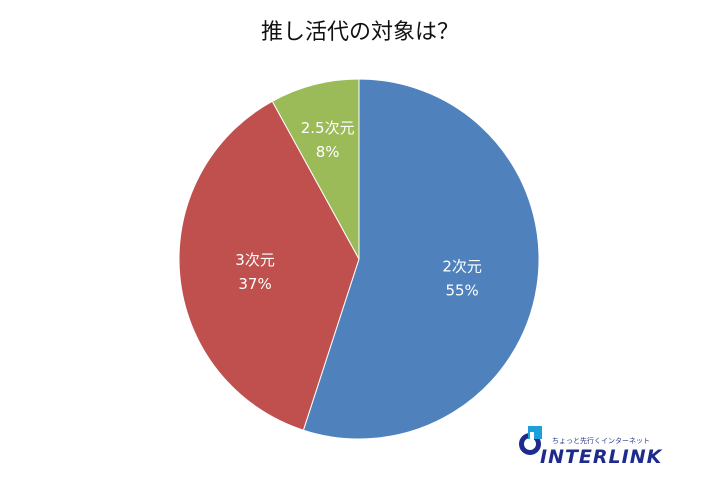  I want to click on slice-value-label: 55%, so click(461, 290).